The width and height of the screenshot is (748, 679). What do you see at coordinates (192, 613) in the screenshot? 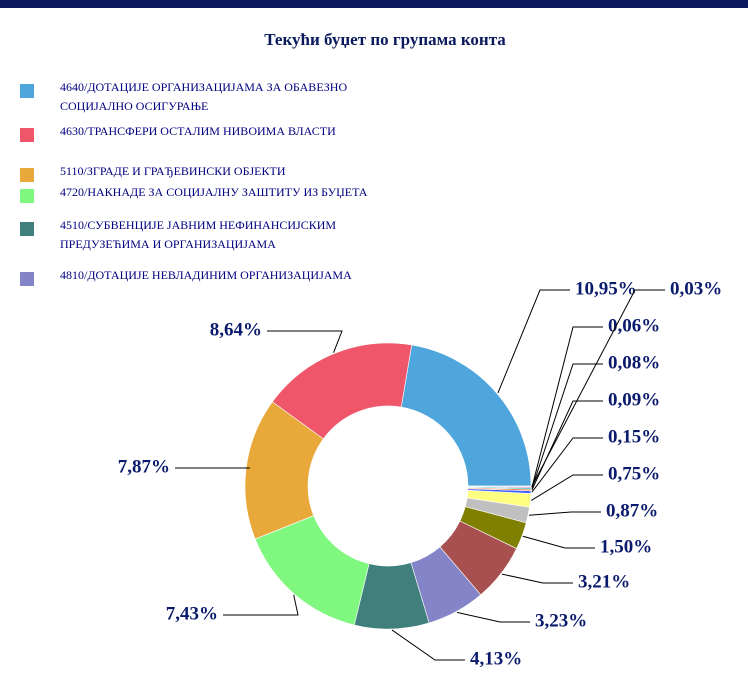
I see `data-label: 7,43%` at bounding box center [192, 613].